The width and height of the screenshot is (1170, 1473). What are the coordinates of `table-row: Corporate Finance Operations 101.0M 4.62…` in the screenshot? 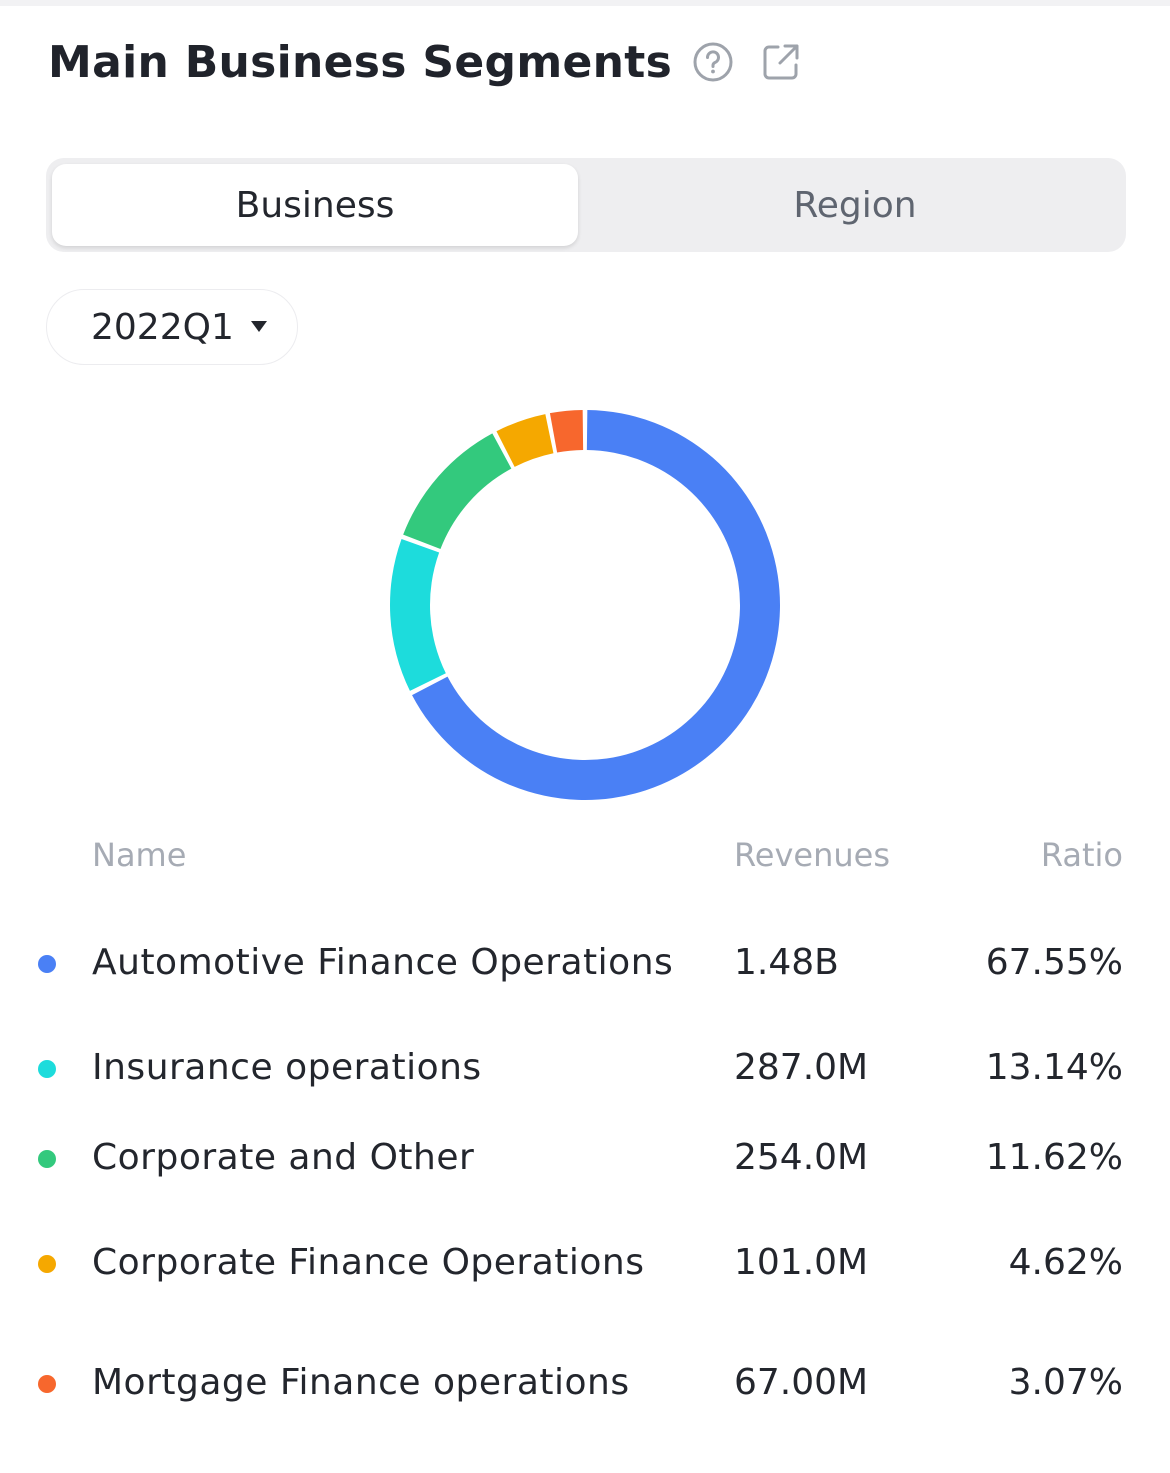 It's located at (585, 1266).